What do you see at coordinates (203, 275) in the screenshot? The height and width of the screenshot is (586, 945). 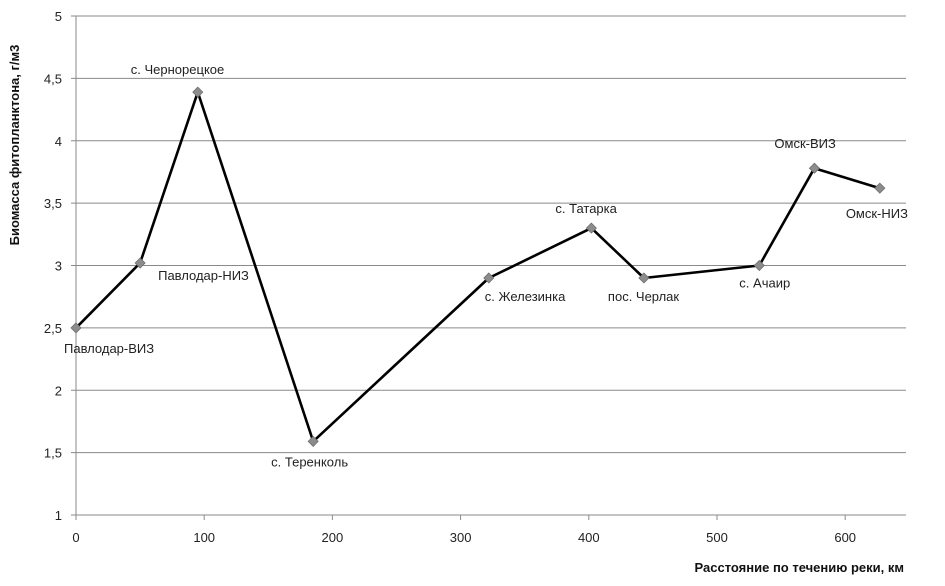 I see `data-point-label: Павлодар-НИЗ` at bounding box center [203, 275].